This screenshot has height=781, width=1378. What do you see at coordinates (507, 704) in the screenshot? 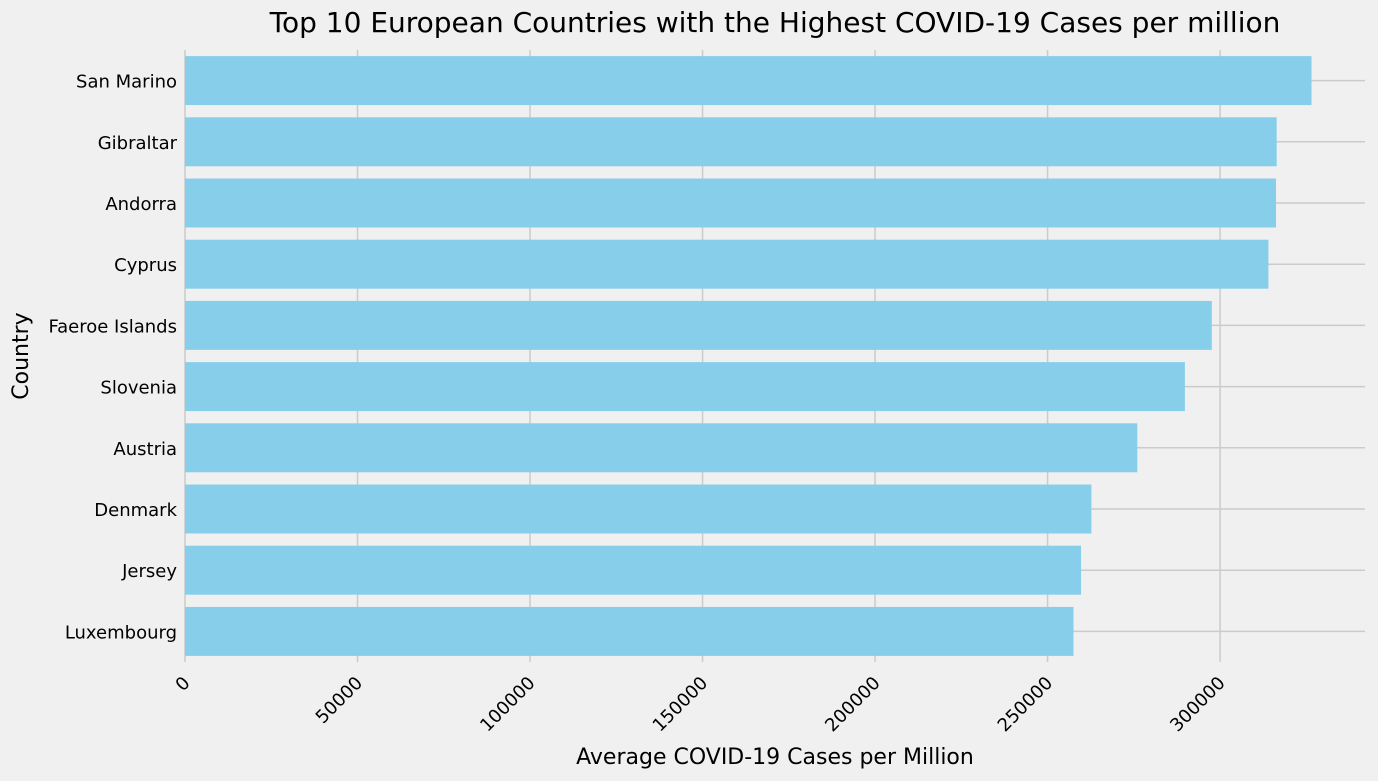
I see `x-tick-label: 100000` at bounding box center [507, 704].